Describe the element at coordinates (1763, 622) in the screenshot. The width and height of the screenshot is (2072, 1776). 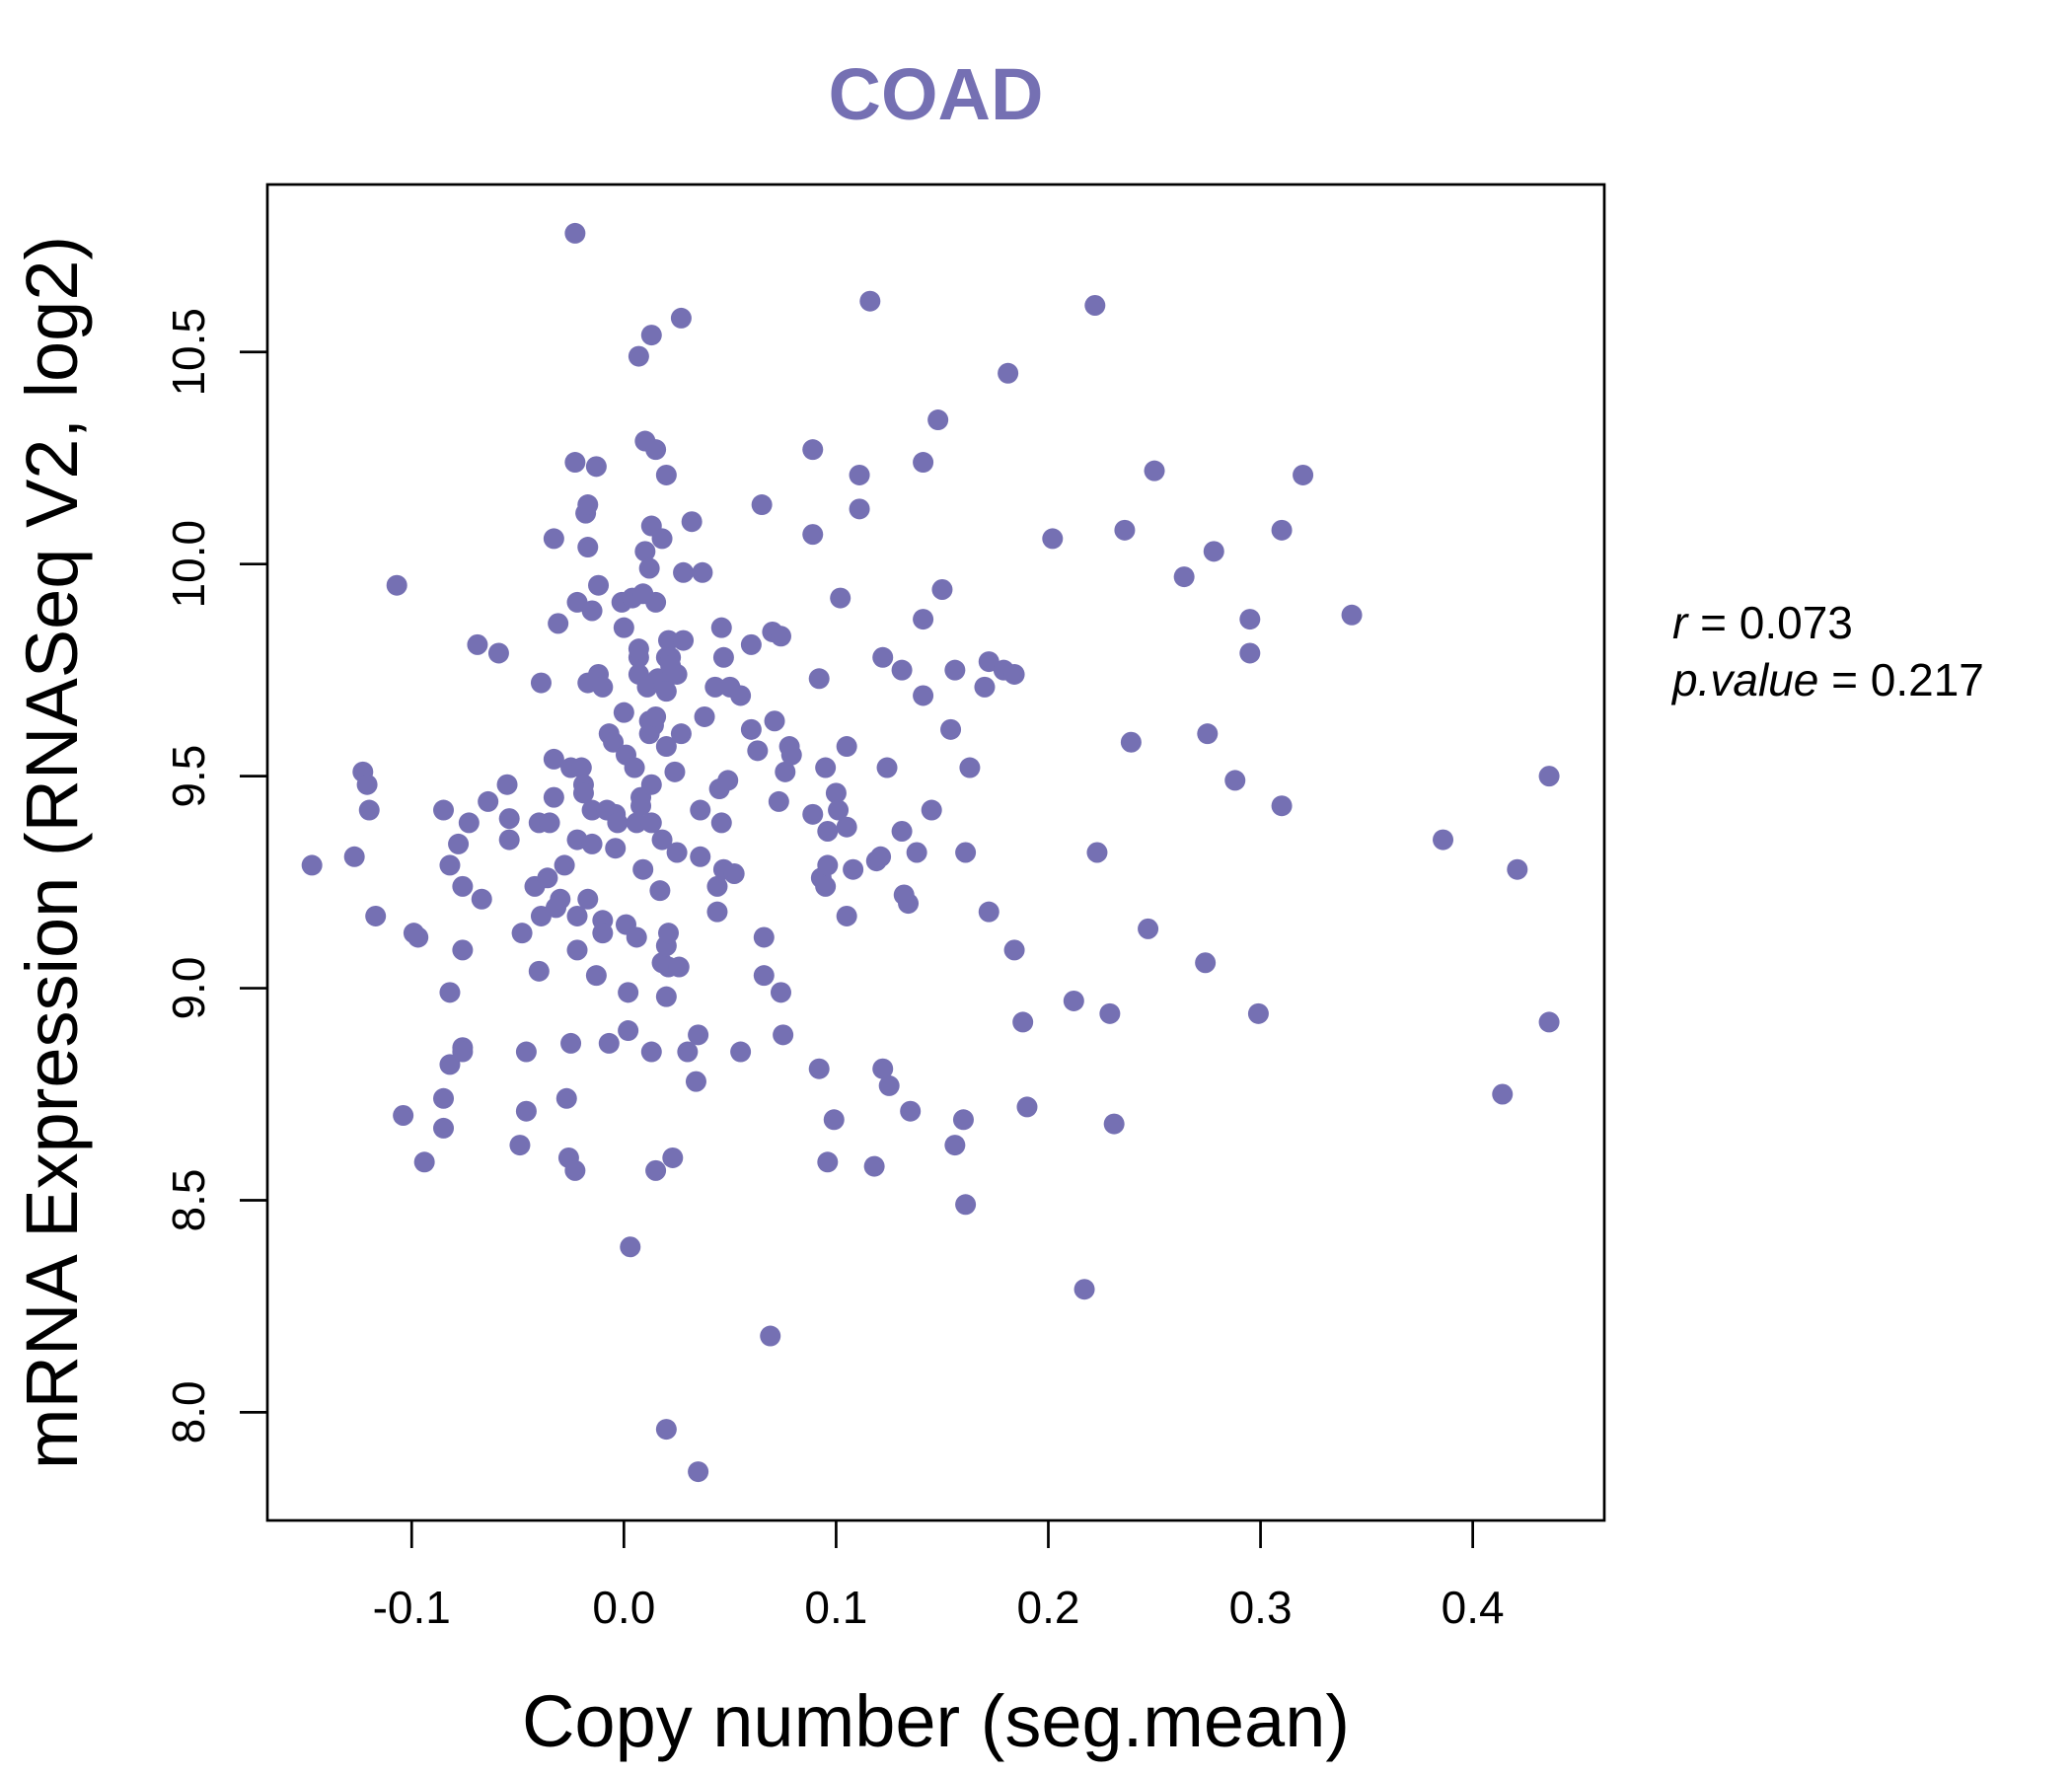
I see `correlation-stat: r = 0.073` at that location.